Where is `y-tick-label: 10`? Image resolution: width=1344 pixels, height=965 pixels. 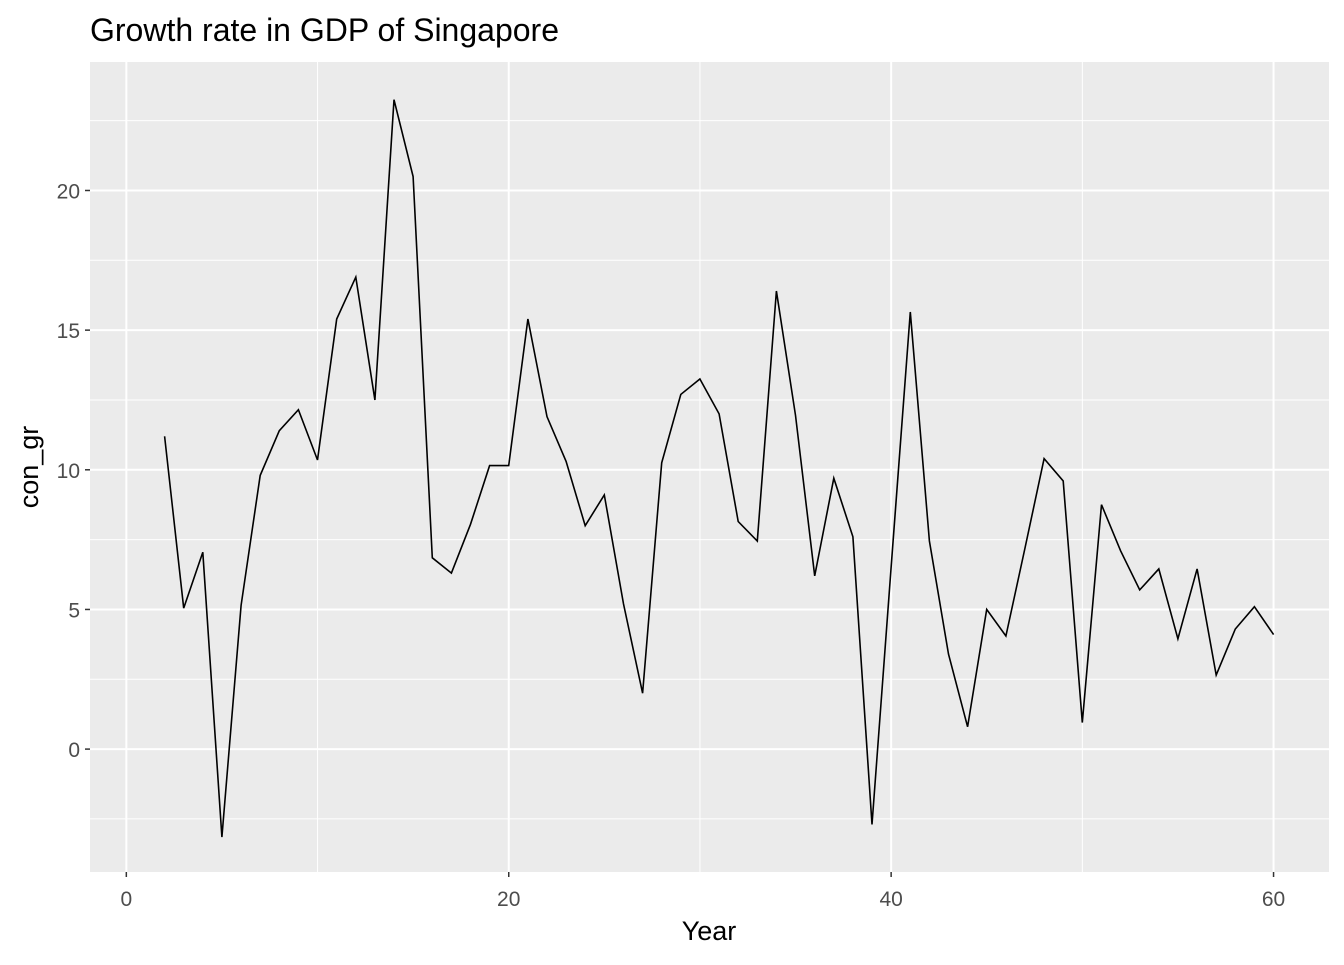 y-tick-label: 10 is located at coordinates (68, 471).